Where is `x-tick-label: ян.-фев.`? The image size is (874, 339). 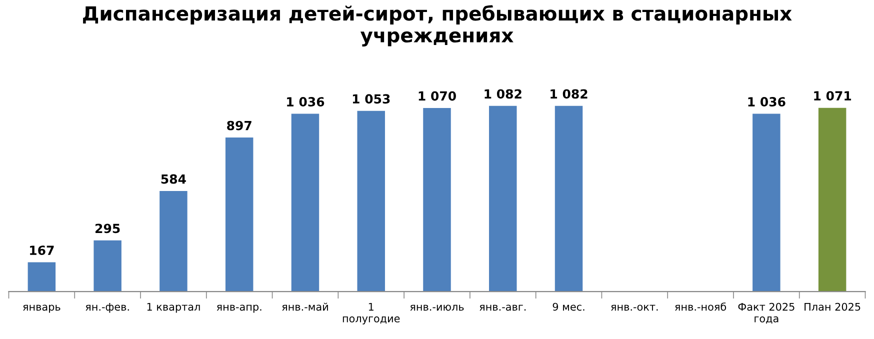
x-tick-label: ян.-фев. is located at coordinates (107, 307).